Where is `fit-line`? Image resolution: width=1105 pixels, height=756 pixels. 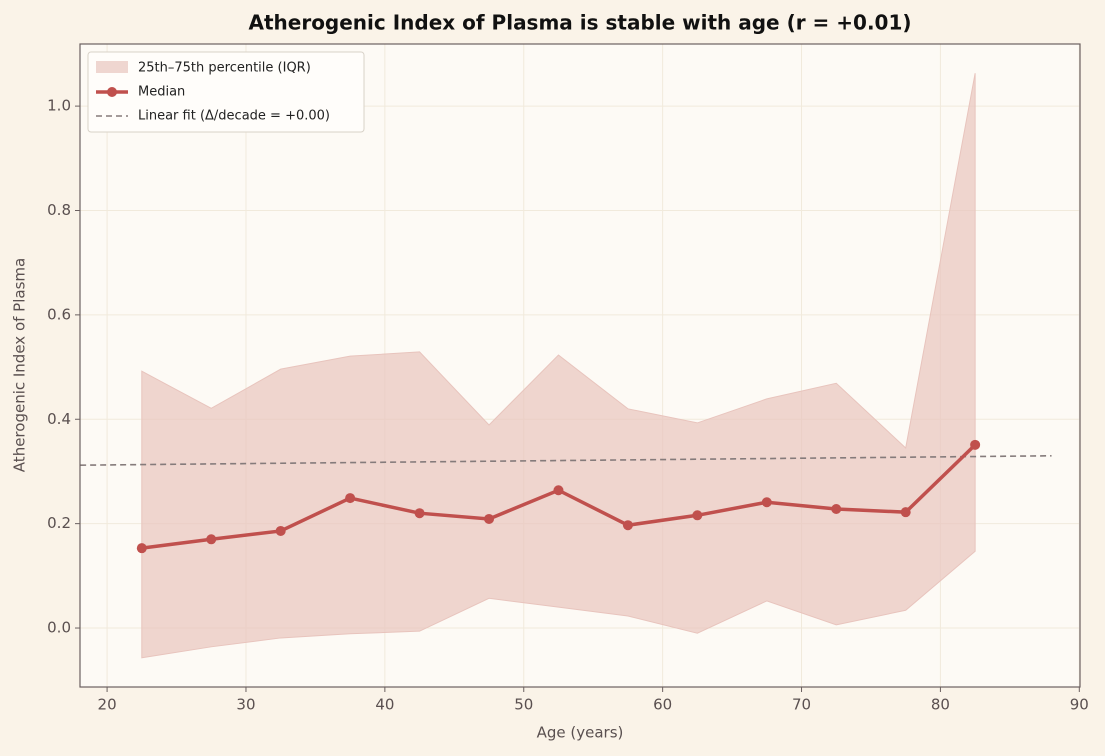
fit-line is located at coordinates (566, 460).